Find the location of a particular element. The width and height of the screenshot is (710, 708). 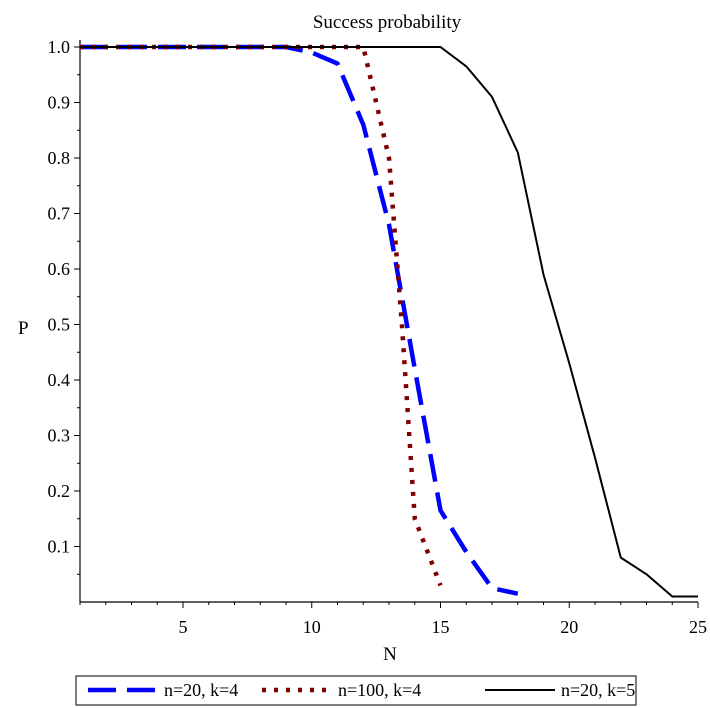

y-tick-label: 0.8 is located at coordinates (59, 158).